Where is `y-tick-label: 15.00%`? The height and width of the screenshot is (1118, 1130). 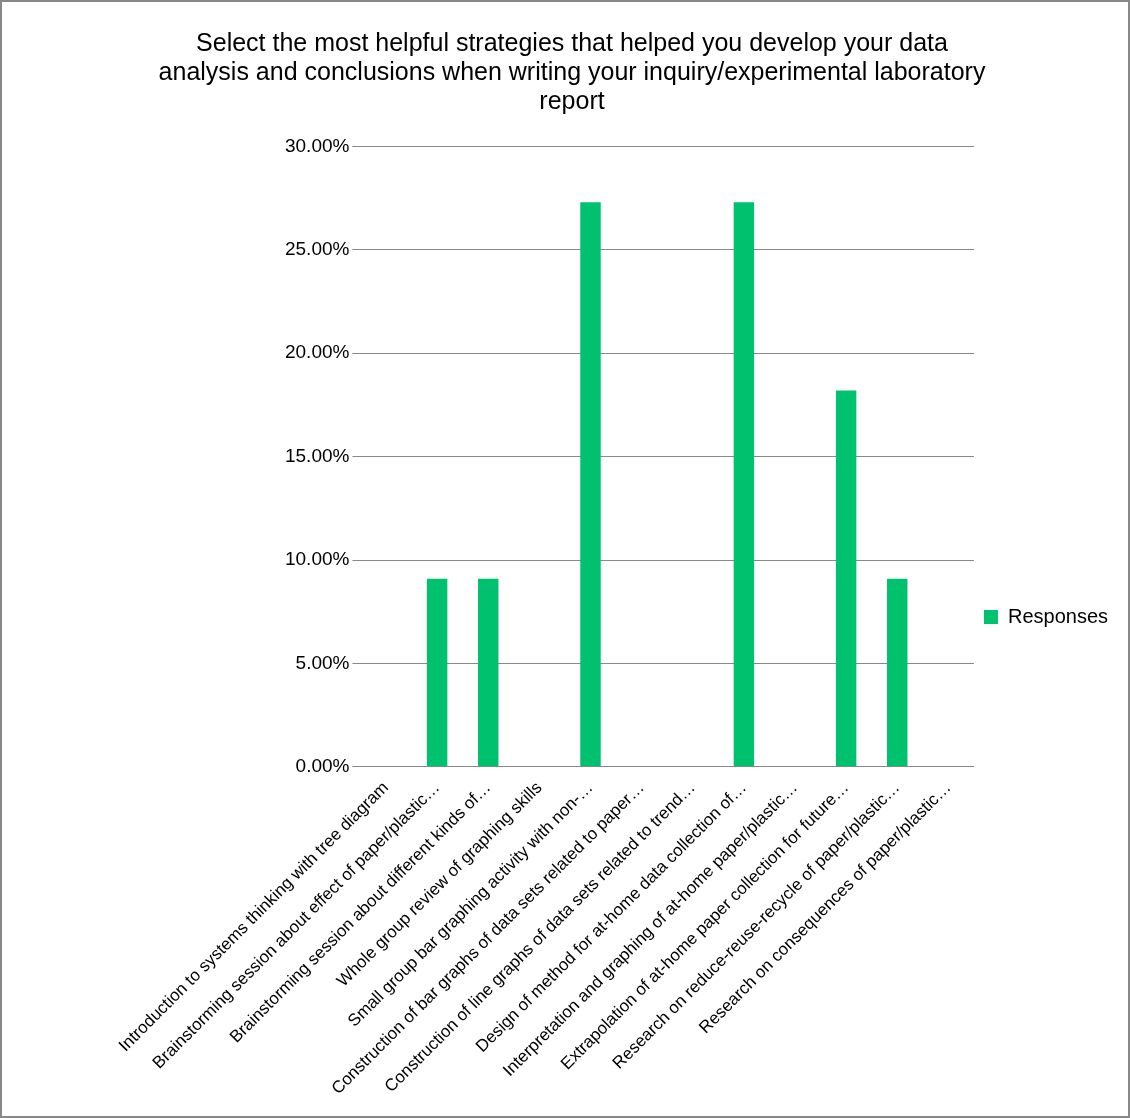 y-tick-label: 15.00% is located at coordinates (317, 455).